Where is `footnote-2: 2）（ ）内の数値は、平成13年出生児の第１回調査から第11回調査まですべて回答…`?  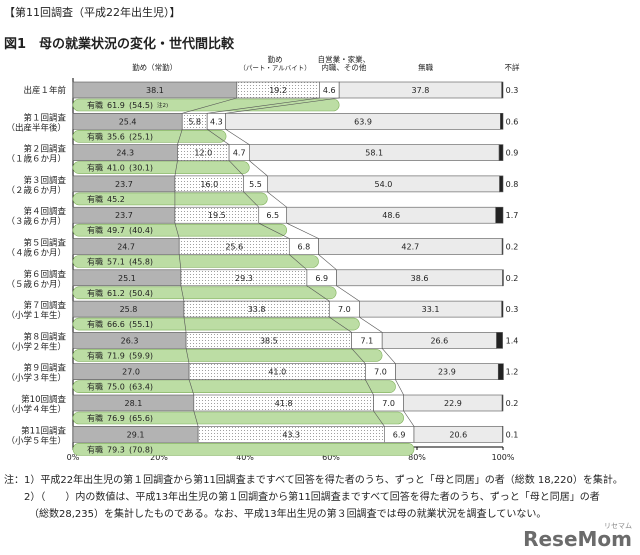
footnote-2: 2）（ ）内の数値は、平成13年出生児の第１回調査から第11回調査まですべて回答… is located at coordinates (302, 497).